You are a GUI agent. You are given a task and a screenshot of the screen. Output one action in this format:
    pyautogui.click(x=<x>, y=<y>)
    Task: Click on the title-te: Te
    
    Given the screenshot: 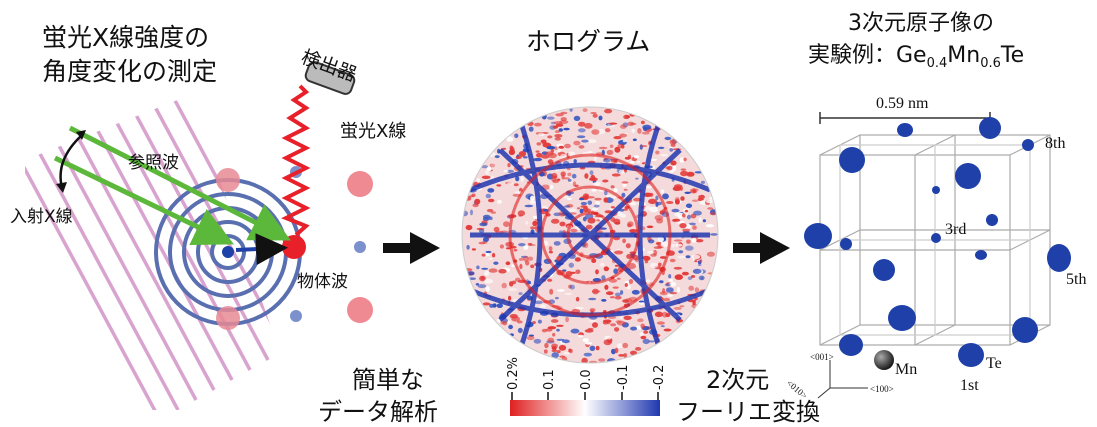 What is the action you would take?
    pyautogui.click(x=1012, y=55)
    